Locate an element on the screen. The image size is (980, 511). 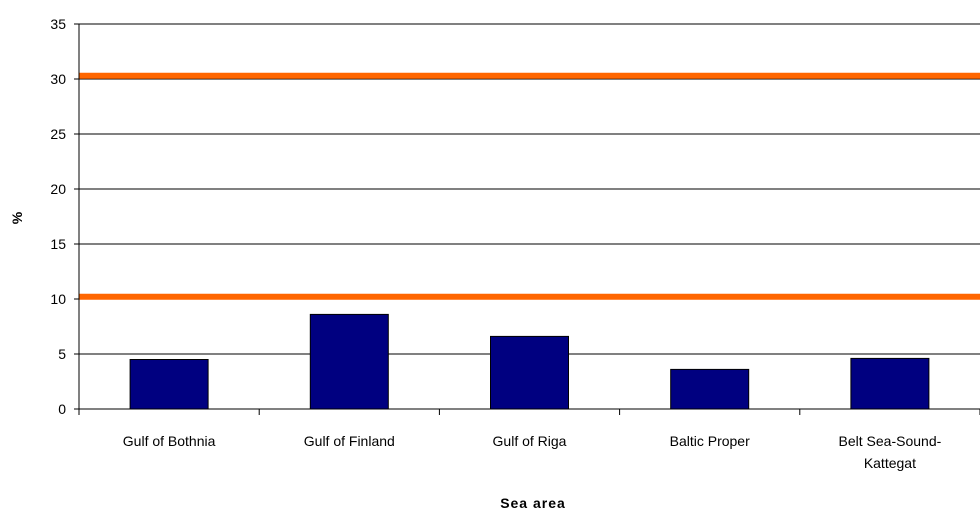
x-tick-label: Belt Sea-Sound- is located at coordinates (890, 441).